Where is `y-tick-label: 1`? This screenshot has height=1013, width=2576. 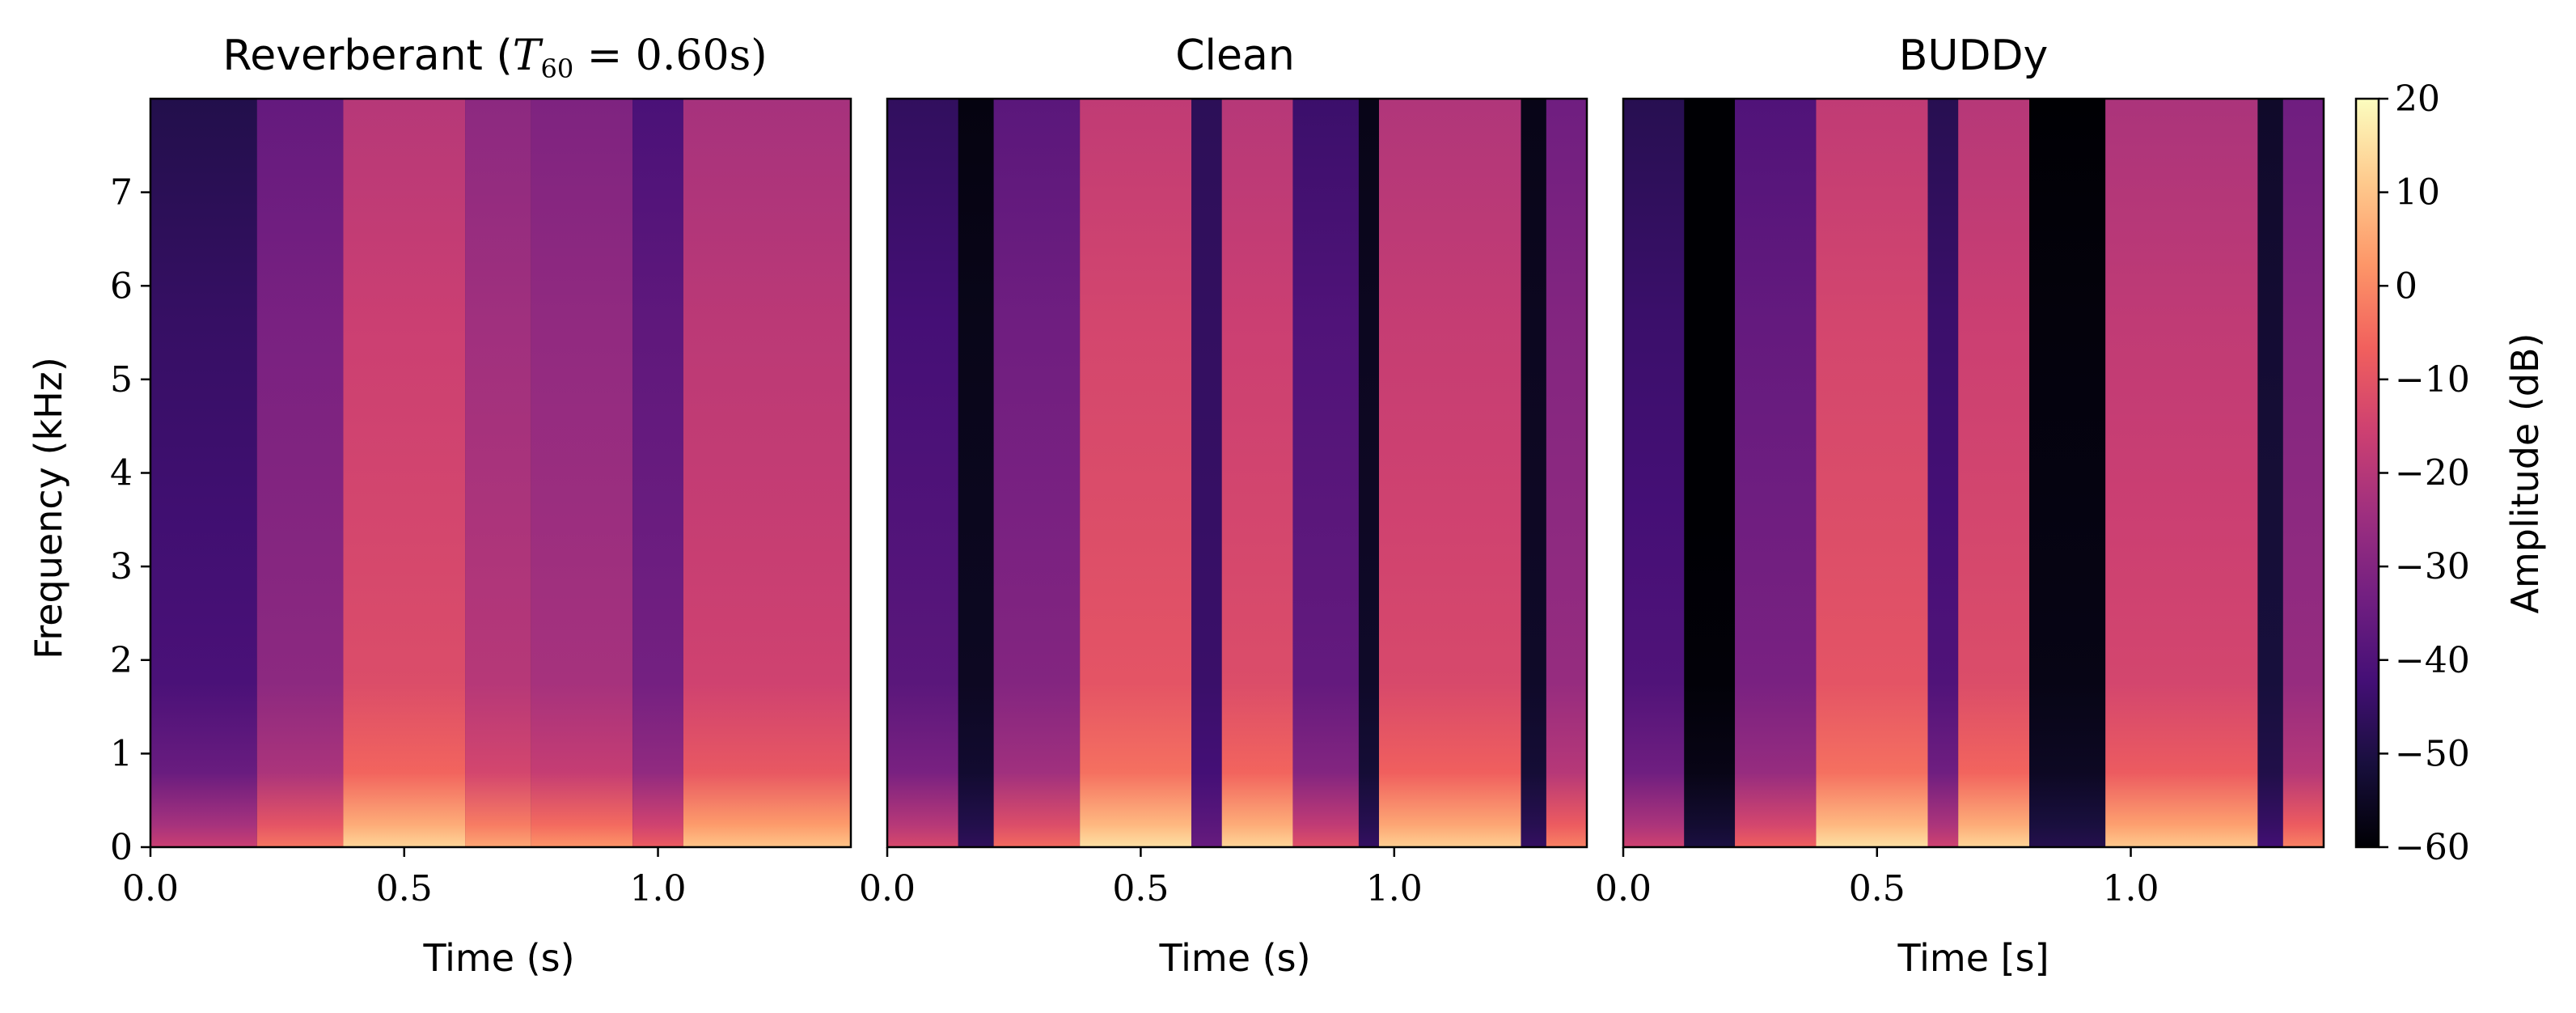
y-tick-label: 1 is located at coordinates (122, 753).